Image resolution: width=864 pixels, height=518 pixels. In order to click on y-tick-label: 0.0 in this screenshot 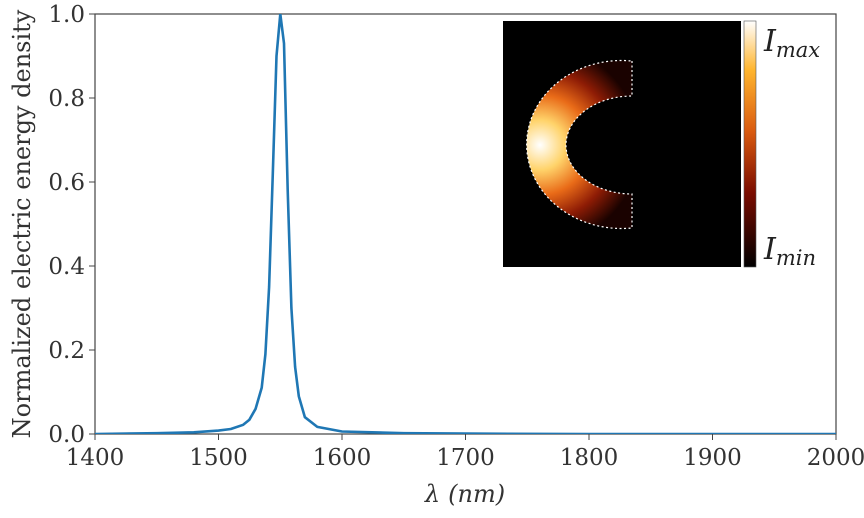, I will do `click(66, 435)`.